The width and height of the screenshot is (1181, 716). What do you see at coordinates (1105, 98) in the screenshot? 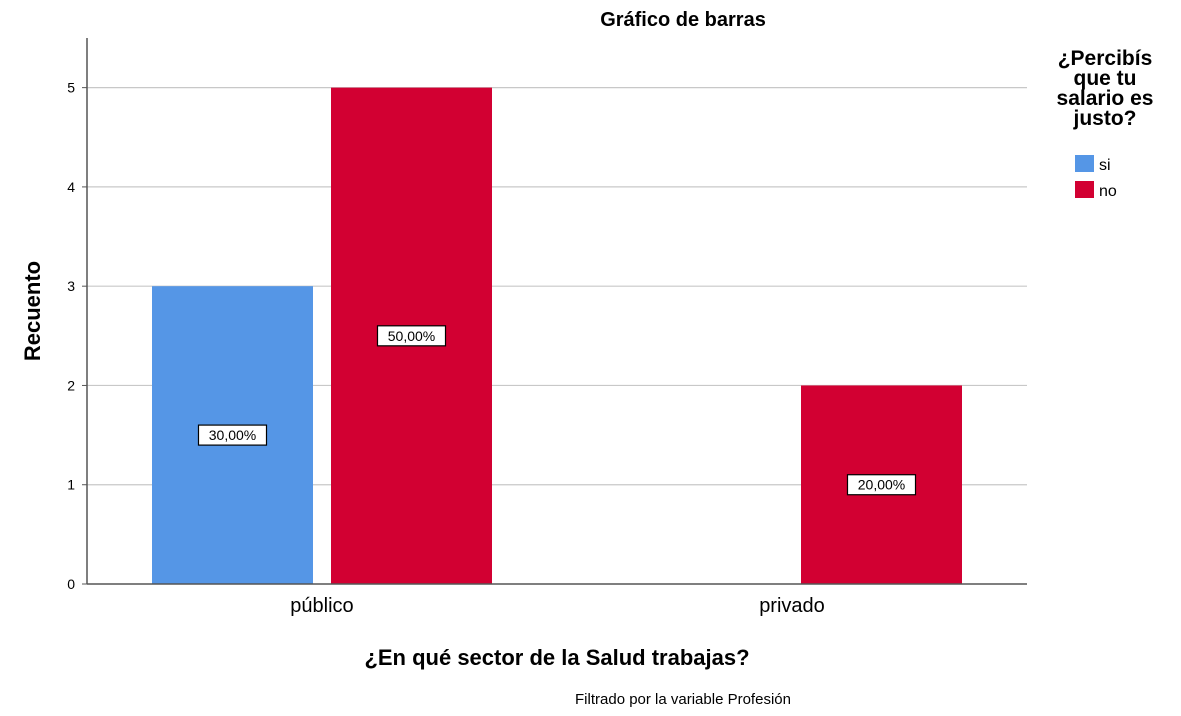
I see `legend-title-line: salario es` at bounding box center [1105, 98].